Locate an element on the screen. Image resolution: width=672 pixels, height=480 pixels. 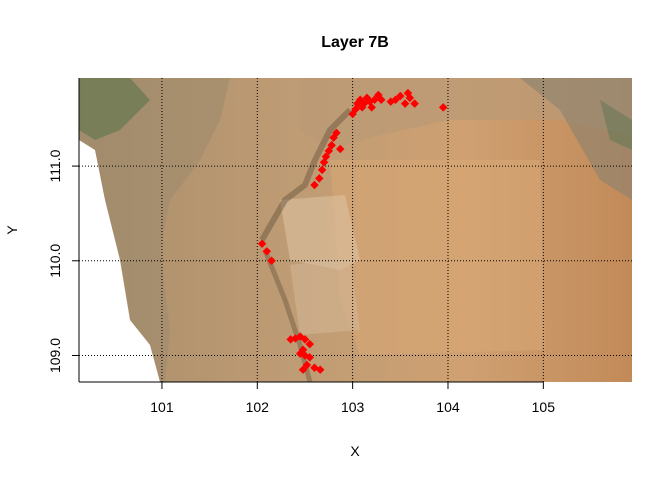
x-axis-label: X is located at coordinates (355, 451).